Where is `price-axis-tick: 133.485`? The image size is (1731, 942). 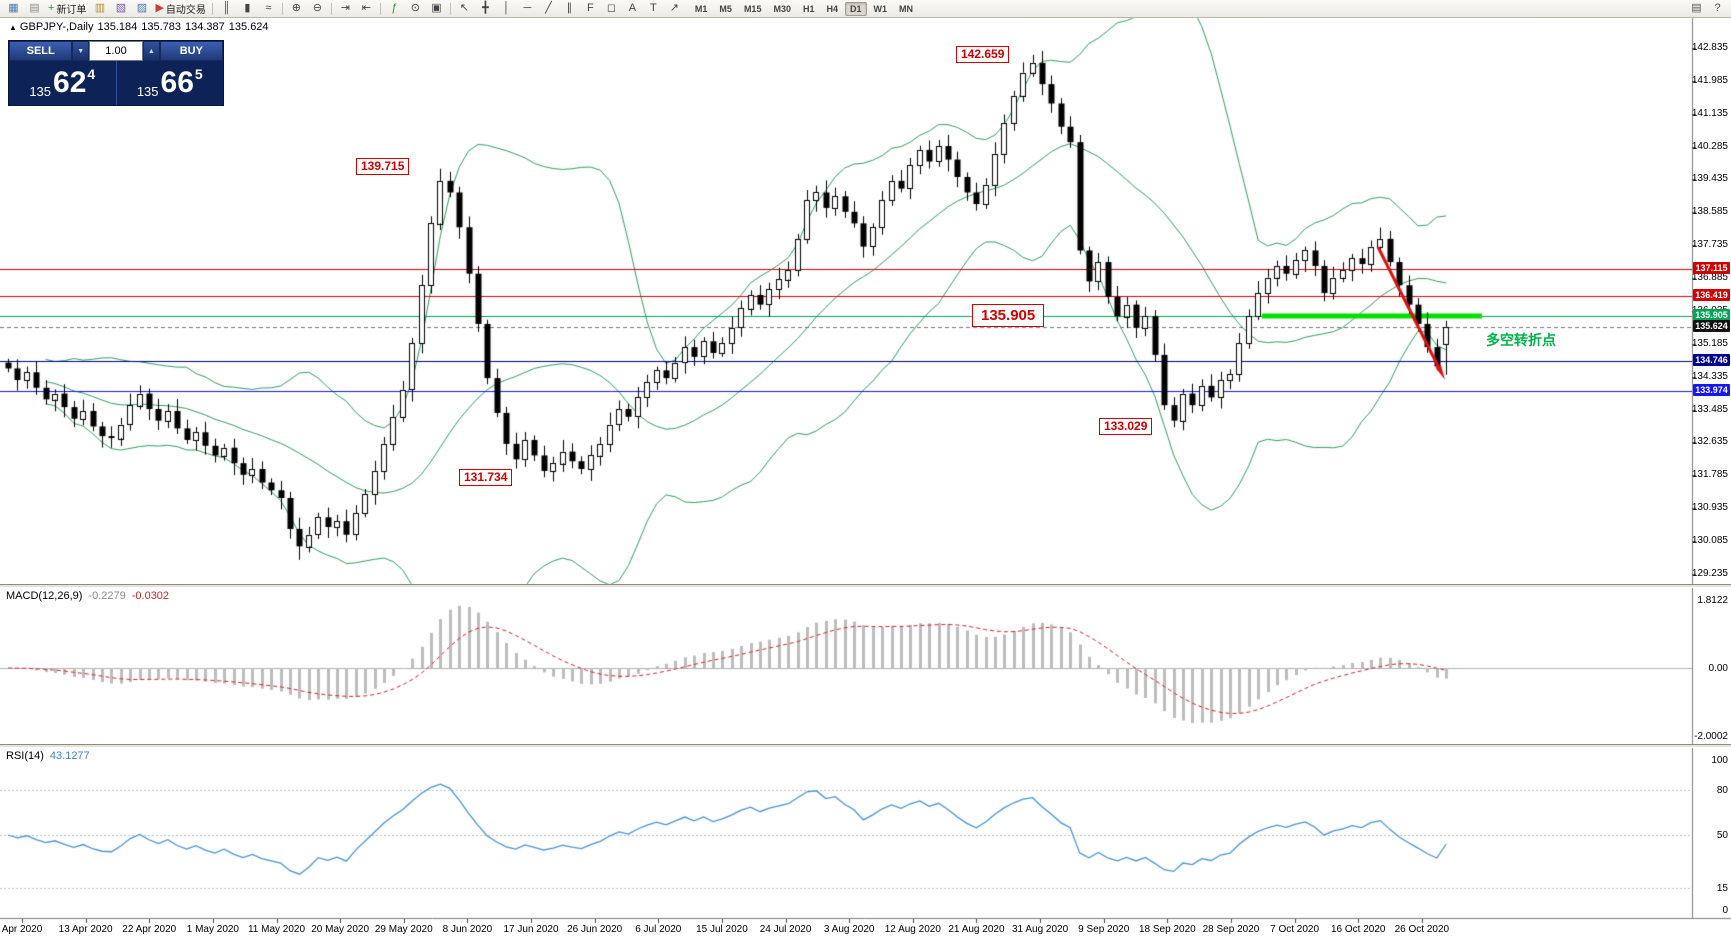 price-axis-tick: 133.485 is located at coordinates (1709, 409).